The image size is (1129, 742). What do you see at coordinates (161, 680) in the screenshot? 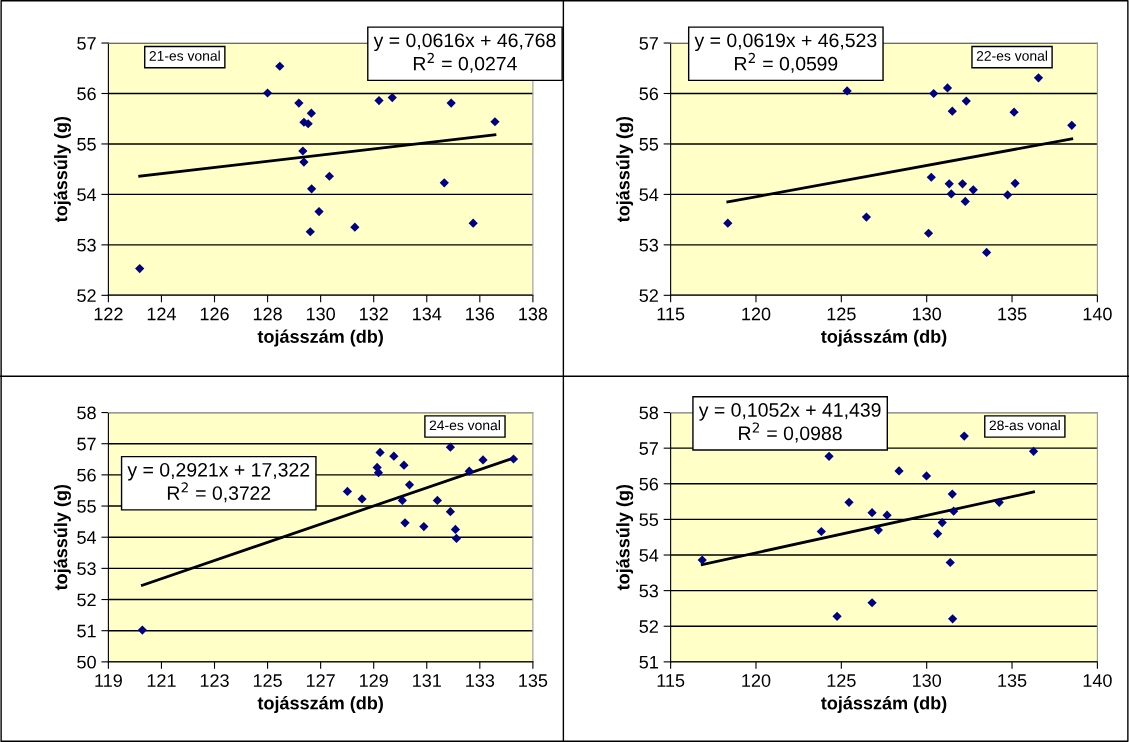
I see `x-tick-label: 121` at bounding box center [161, 680].